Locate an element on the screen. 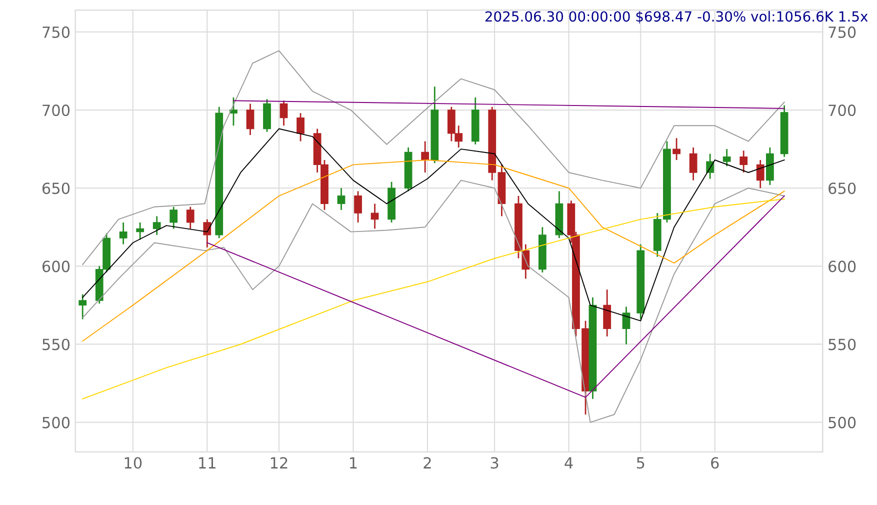 The image size is (877, 505). x-tick-label: 11 is located at coordinates (207, 462).